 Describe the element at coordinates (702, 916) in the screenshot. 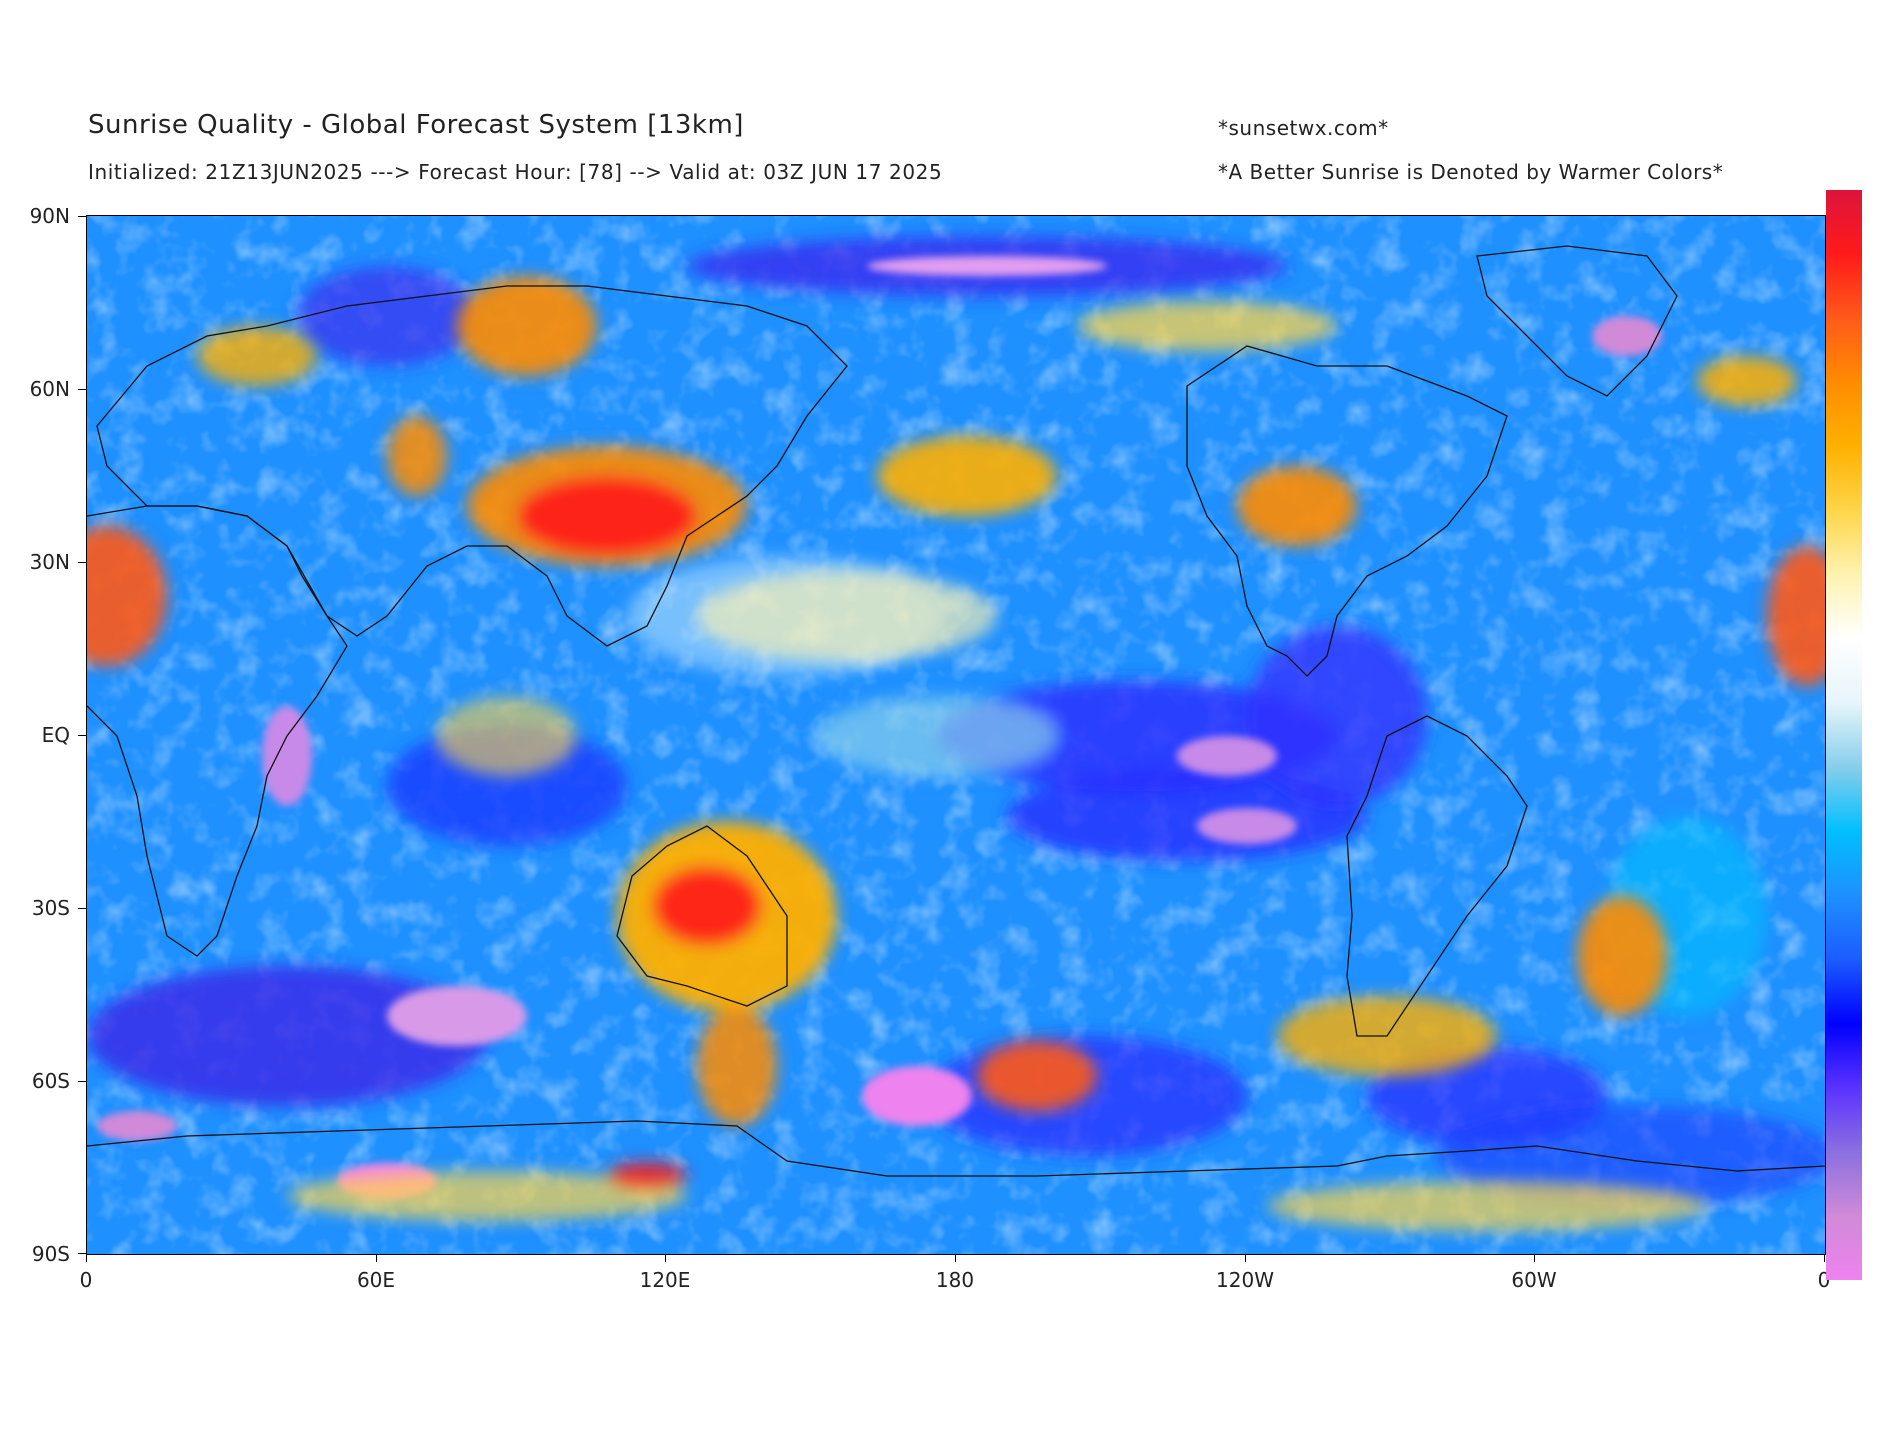

I see `australia-coast` at that location.